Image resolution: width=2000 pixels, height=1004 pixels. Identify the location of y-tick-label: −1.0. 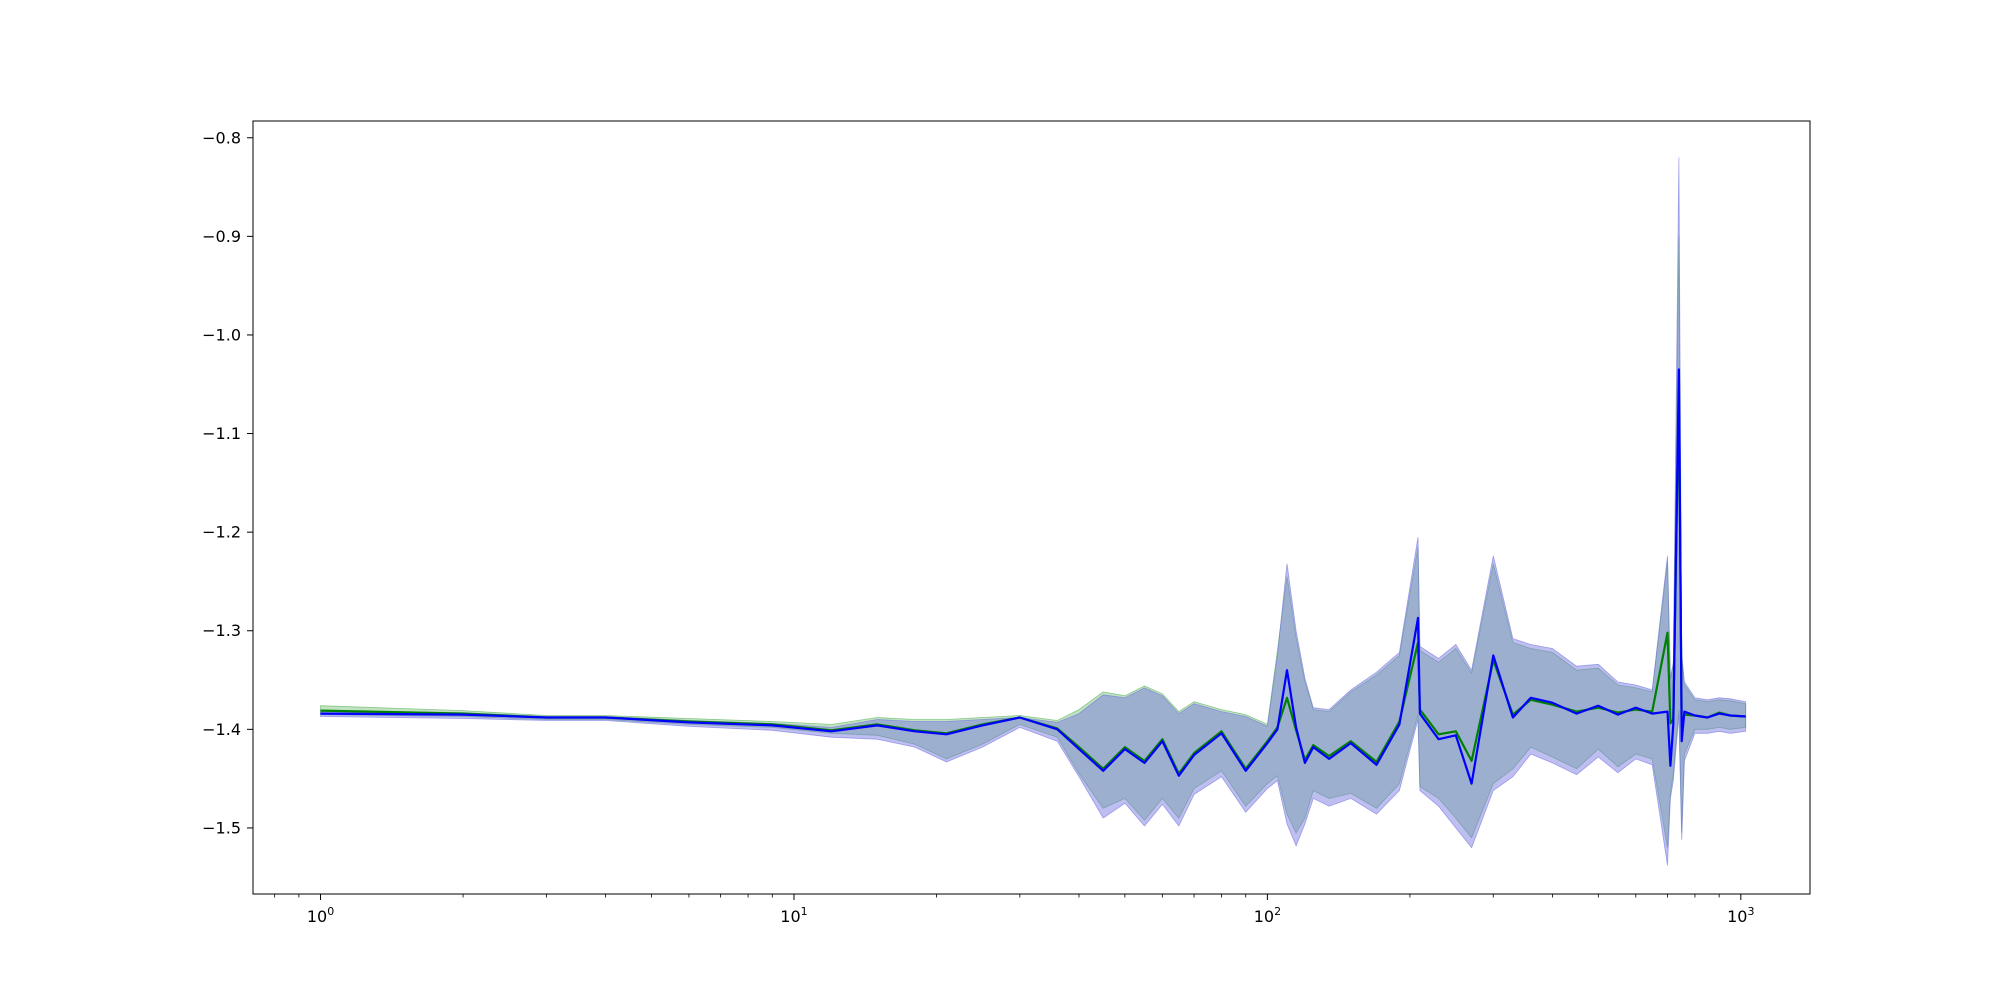
(221, 334).